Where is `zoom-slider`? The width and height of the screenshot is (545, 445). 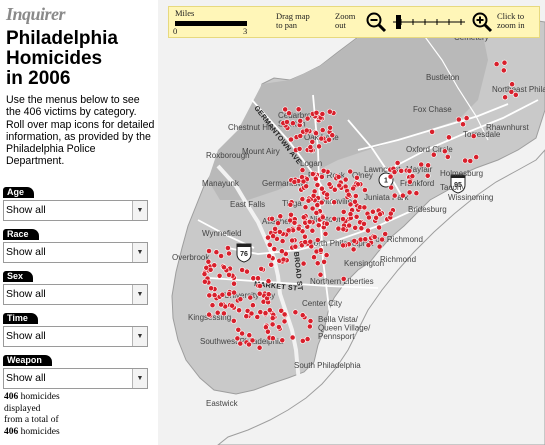
zoom-slider is located at coordinates (429, 22).